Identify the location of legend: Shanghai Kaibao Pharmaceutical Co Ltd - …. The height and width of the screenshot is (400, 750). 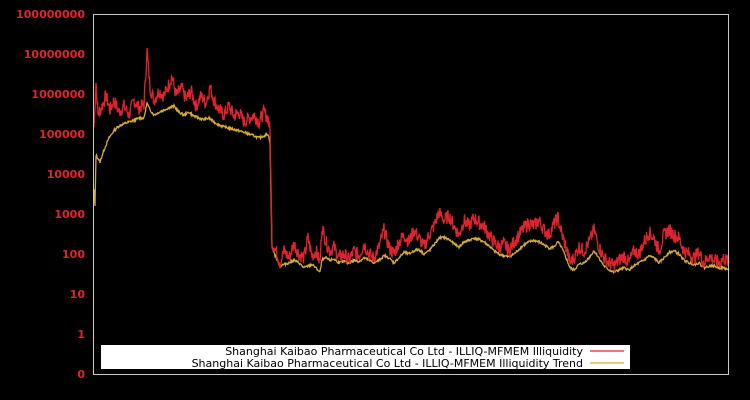
(365, 357).